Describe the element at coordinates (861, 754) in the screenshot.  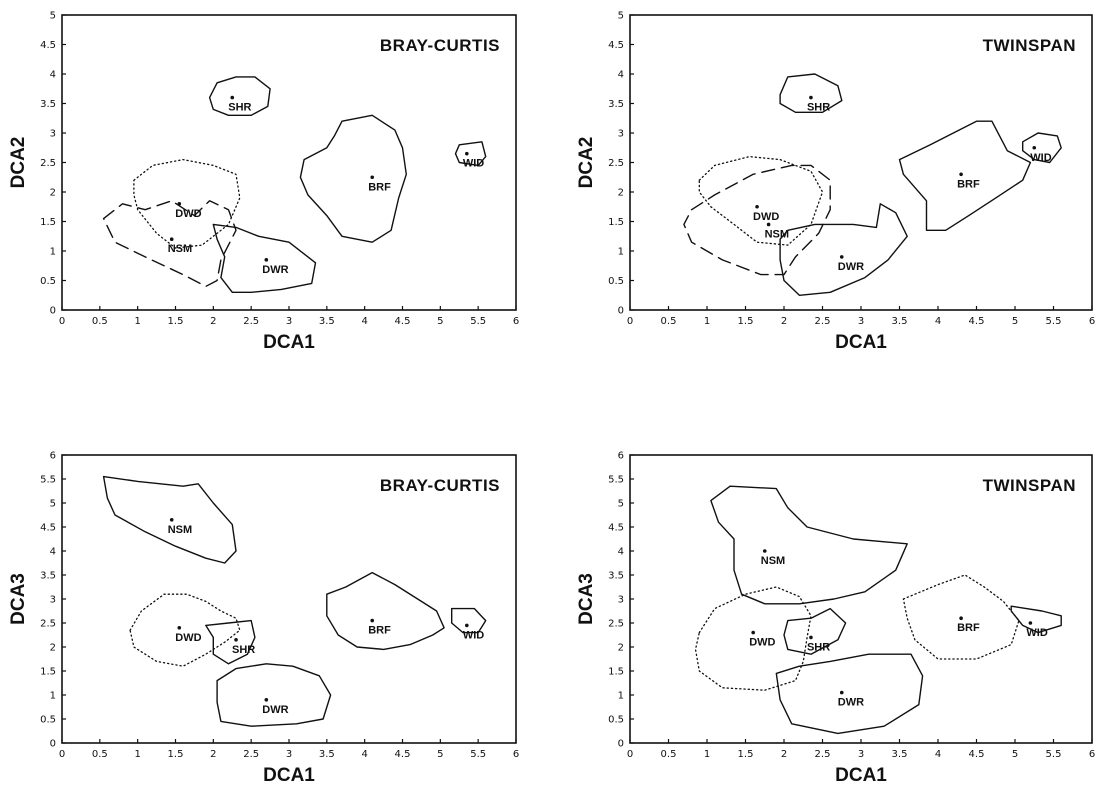
I see `x-tick-label: 3` at that location.